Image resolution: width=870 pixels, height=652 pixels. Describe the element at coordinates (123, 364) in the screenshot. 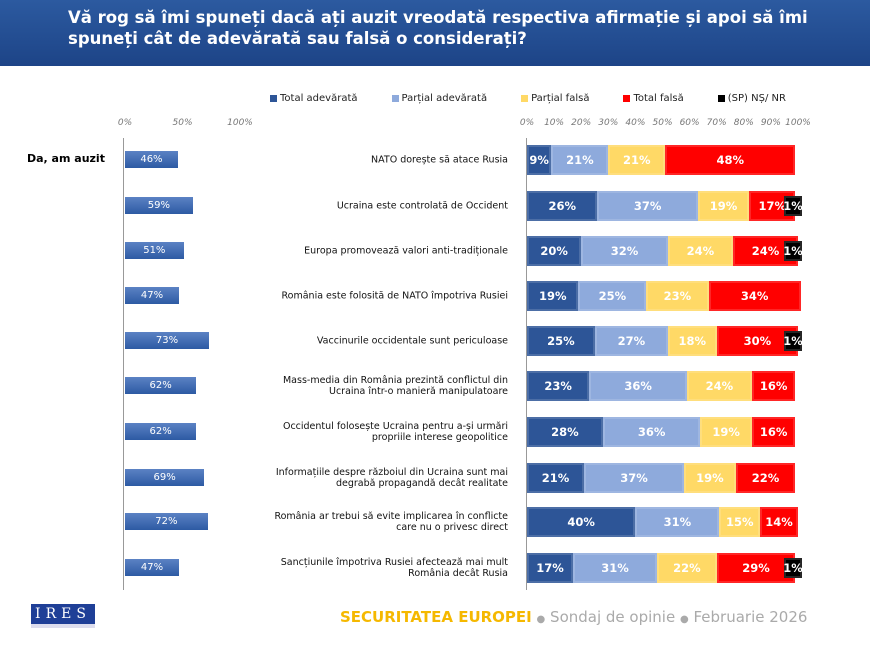

I see `left-axis-line` at that location.